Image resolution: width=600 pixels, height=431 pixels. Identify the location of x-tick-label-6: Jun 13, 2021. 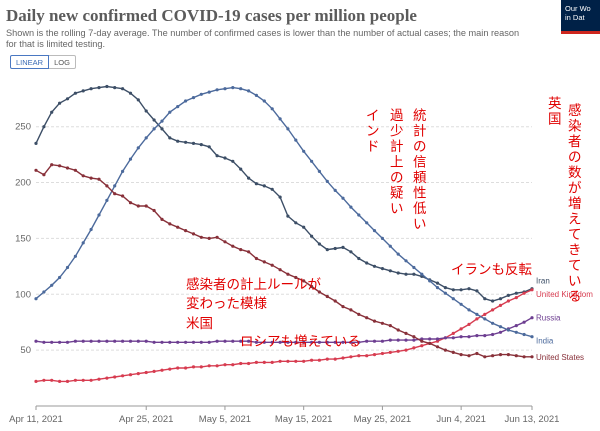
(532, 419).